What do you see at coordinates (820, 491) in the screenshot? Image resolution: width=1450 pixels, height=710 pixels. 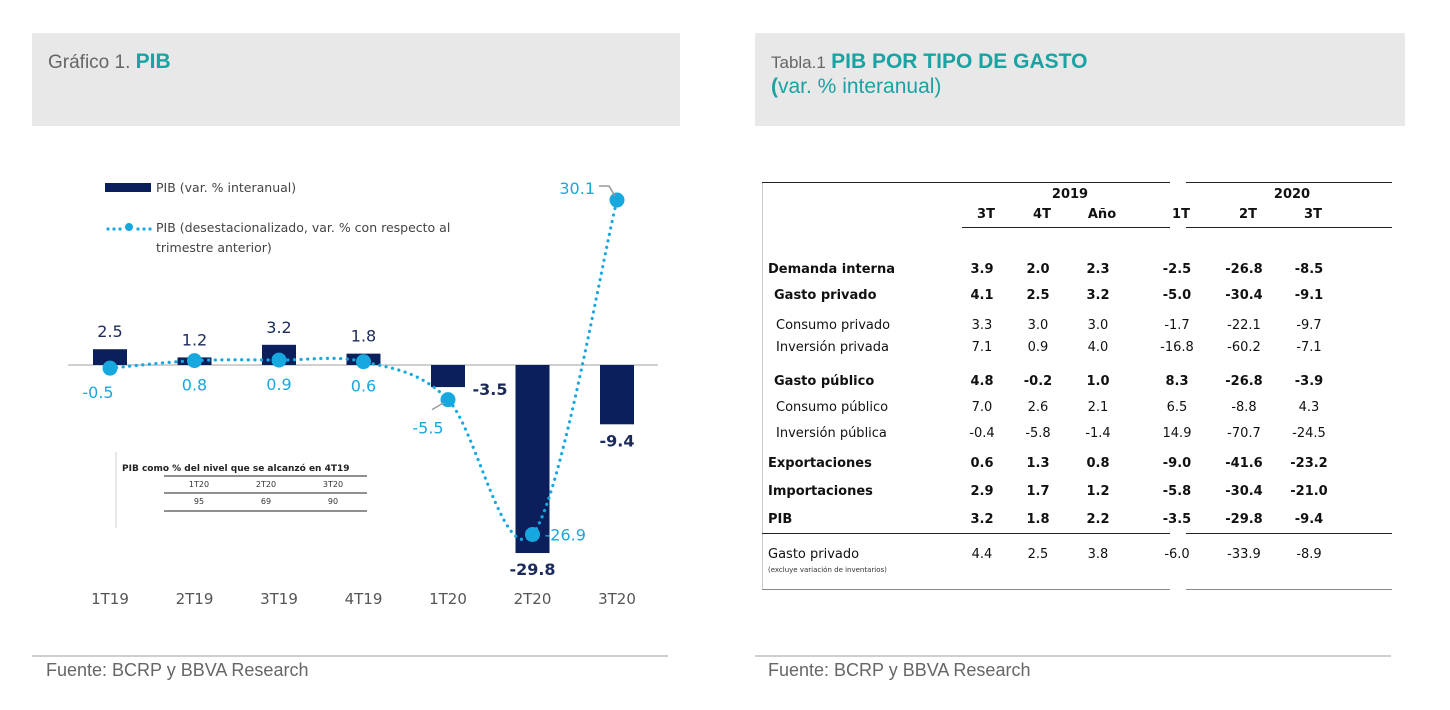 I see `row-label: Importaciones` at bounding box center [820, 491].